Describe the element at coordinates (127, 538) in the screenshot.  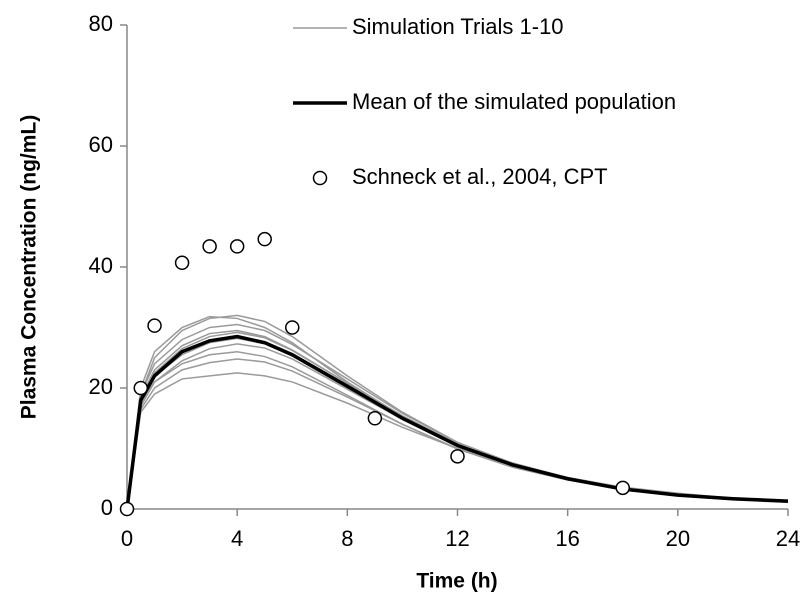
I see `x-tick-label: 0` at that location.